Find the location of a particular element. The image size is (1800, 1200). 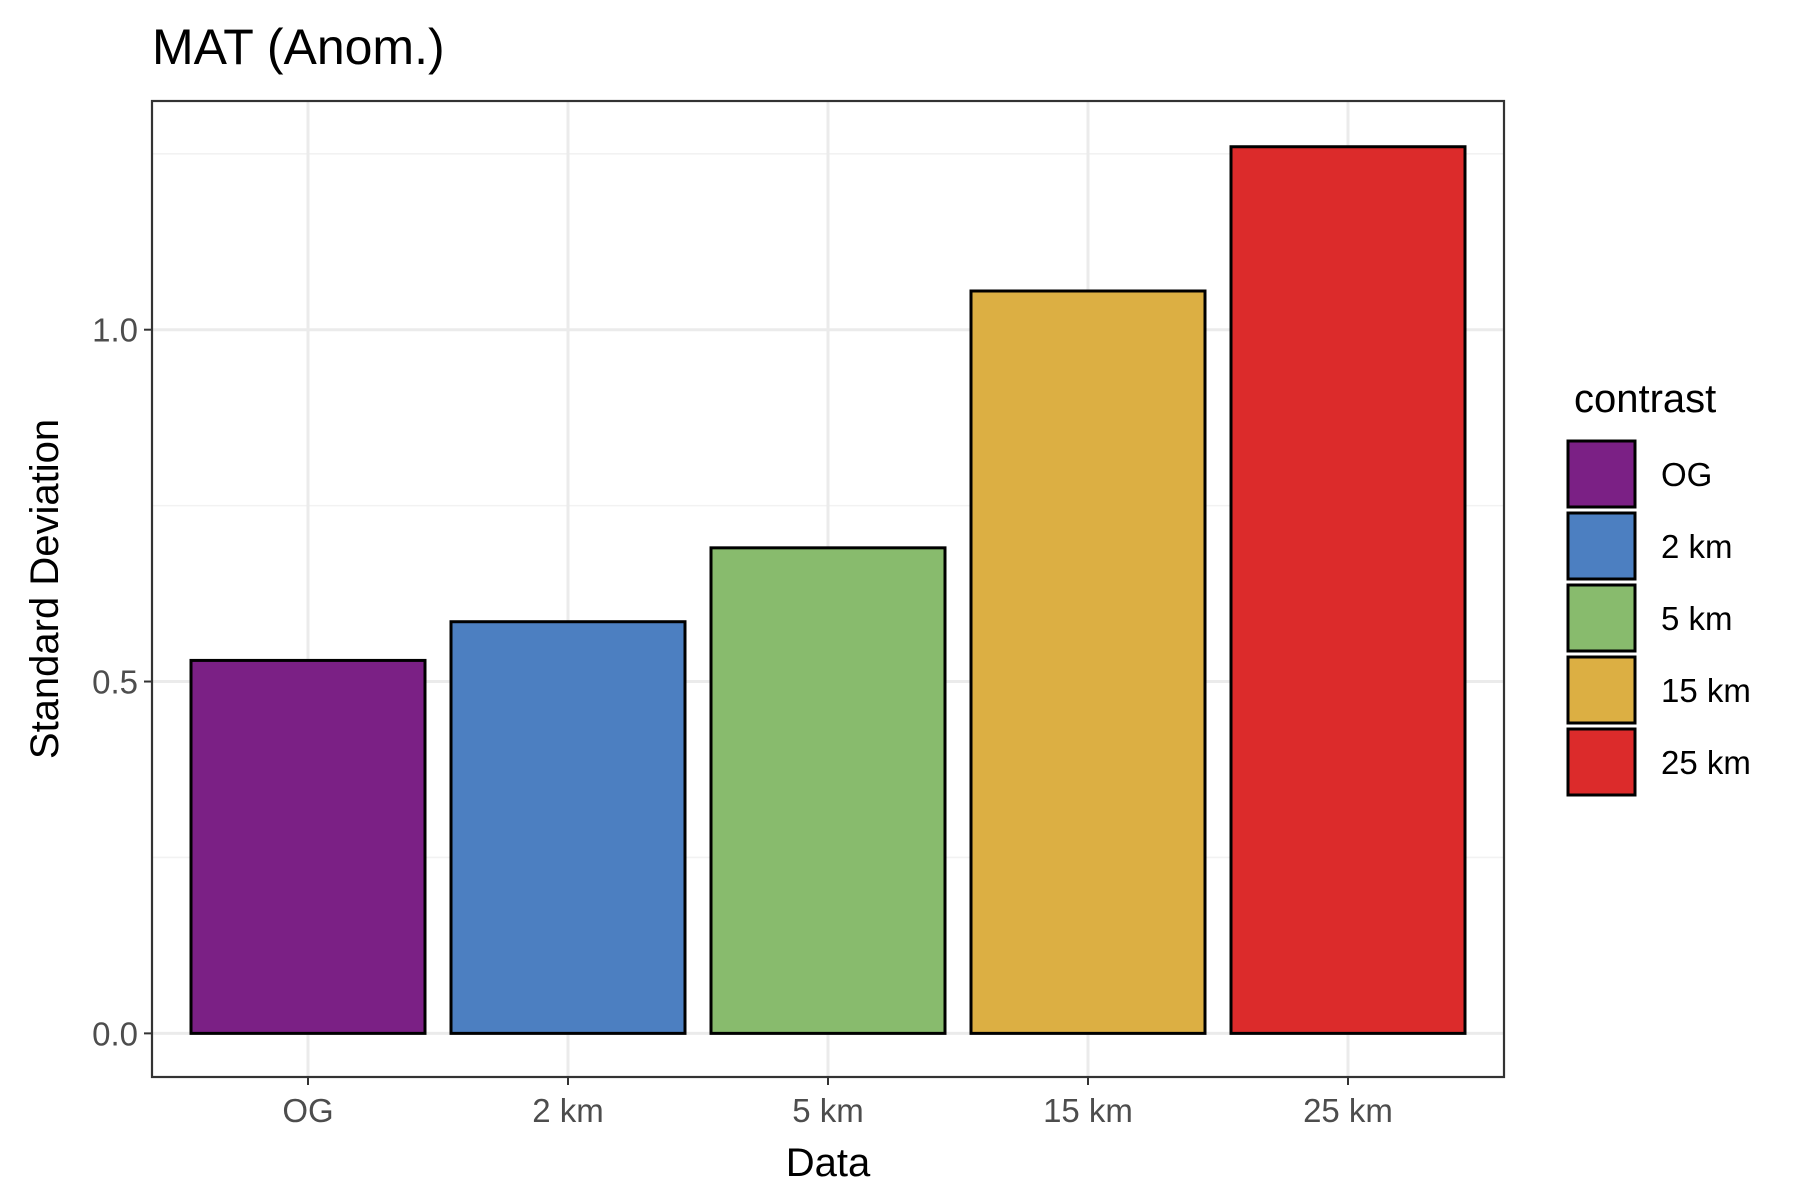

x-tick-label: 5 km is located at coordinates (828, 1110).